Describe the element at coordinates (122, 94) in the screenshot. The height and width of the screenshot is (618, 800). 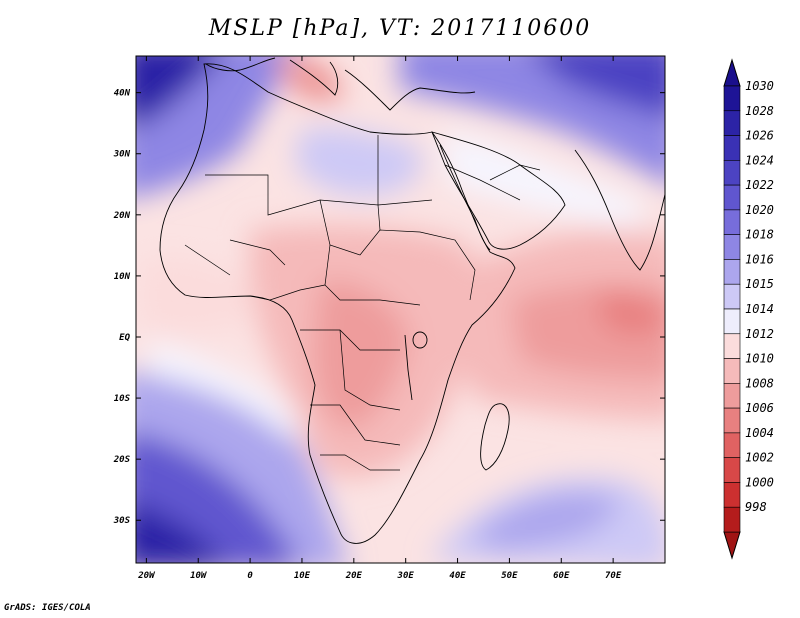
I see `y-tick-label: 40N` at that location.